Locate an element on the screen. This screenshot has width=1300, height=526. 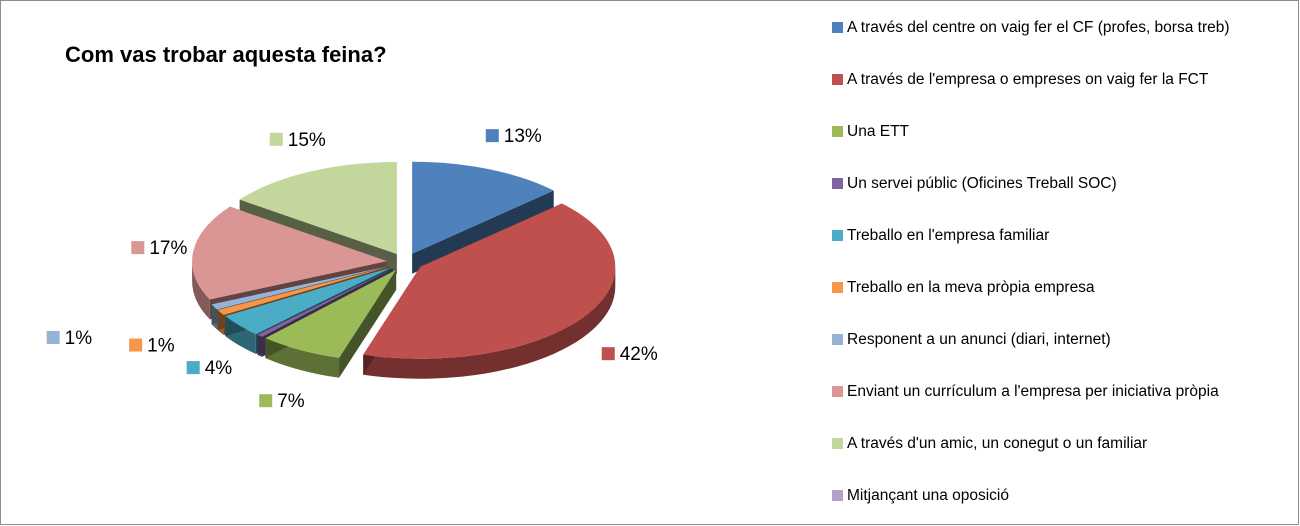
legend-item: Treballo en l'empresa familiar is located at coordinates (1057, 252).